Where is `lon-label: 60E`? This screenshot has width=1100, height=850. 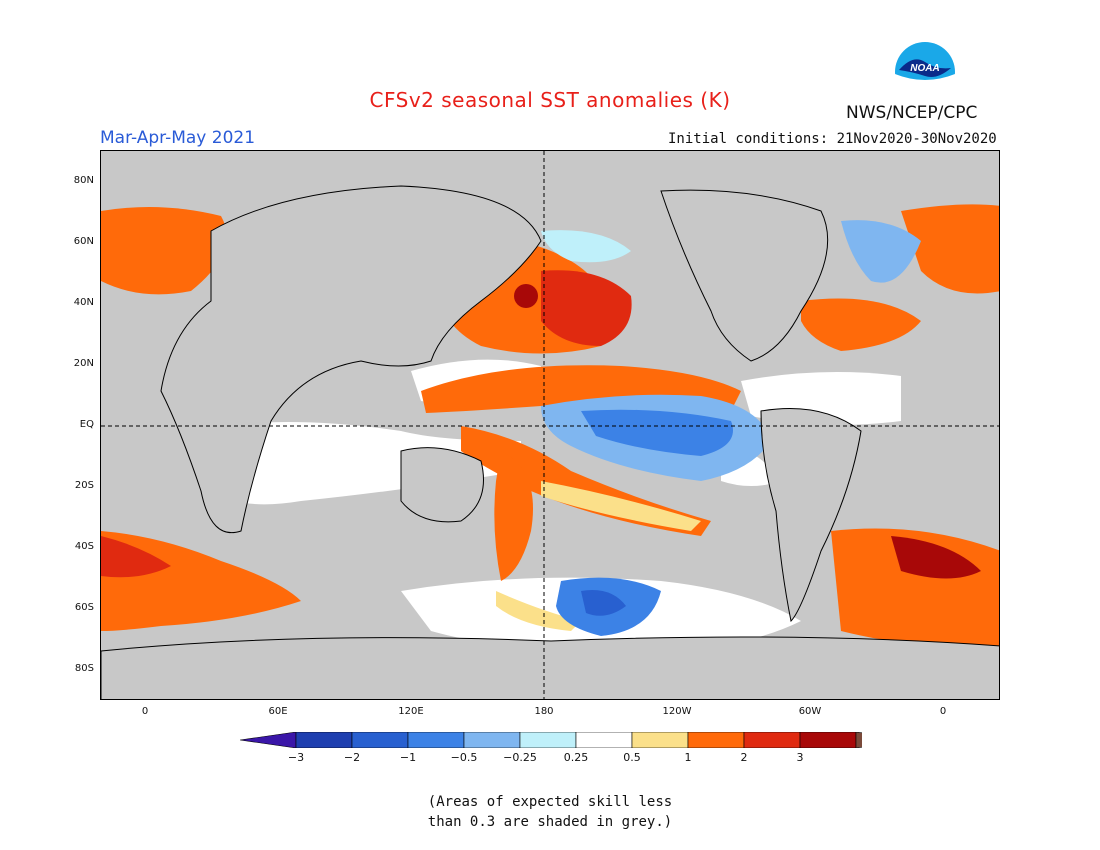 lon-label: 60E is located at coordinates (278, 711).